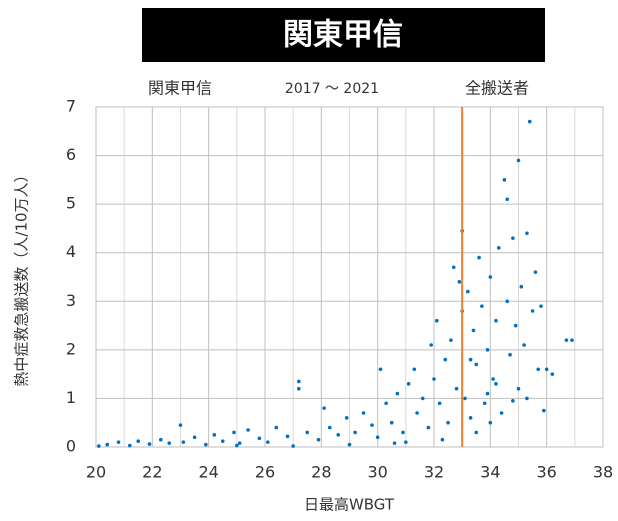  Describe the element at coordinates (497, 88) in the screenshot. I see `group-label: 全搬送者` at that location.